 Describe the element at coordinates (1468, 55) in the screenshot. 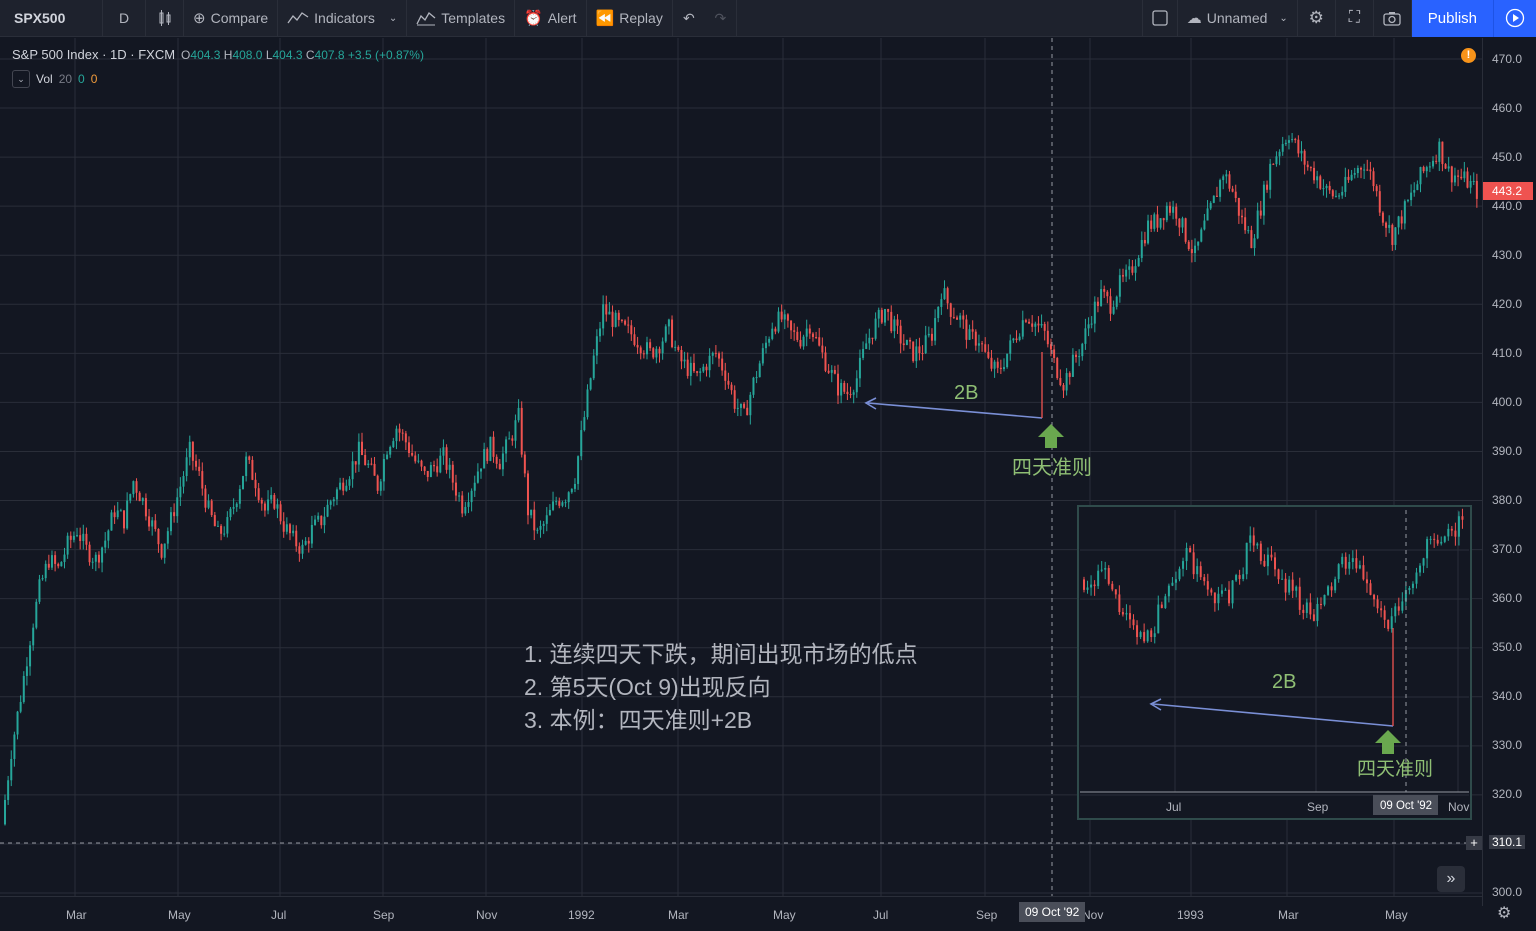

I see `warning-icon: !` at that location.